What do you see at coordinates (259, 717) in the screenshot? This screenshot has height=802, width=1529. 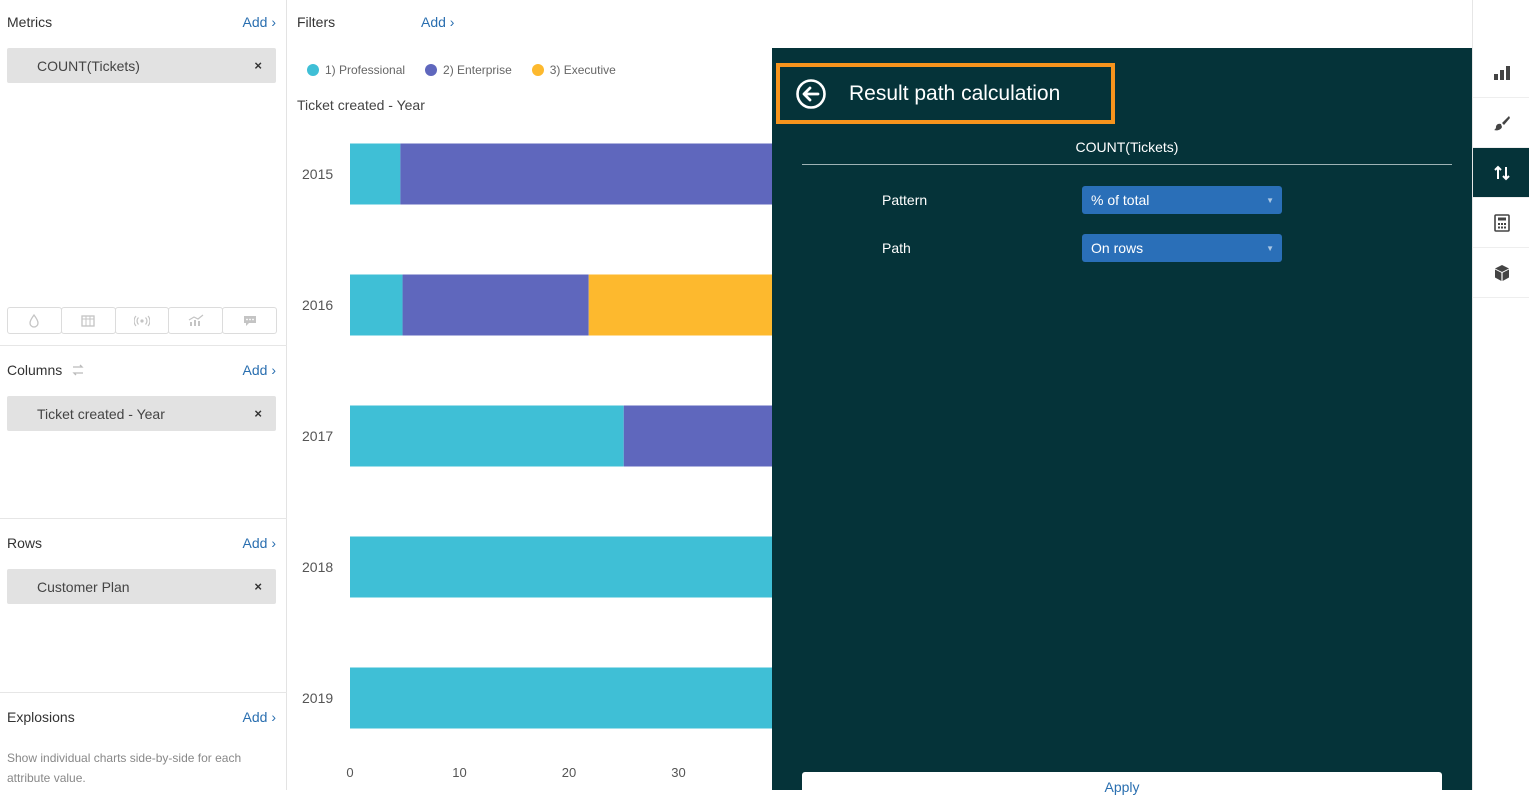 I see `explosions-add-button: Add ›` at bounding box center [259, 717].